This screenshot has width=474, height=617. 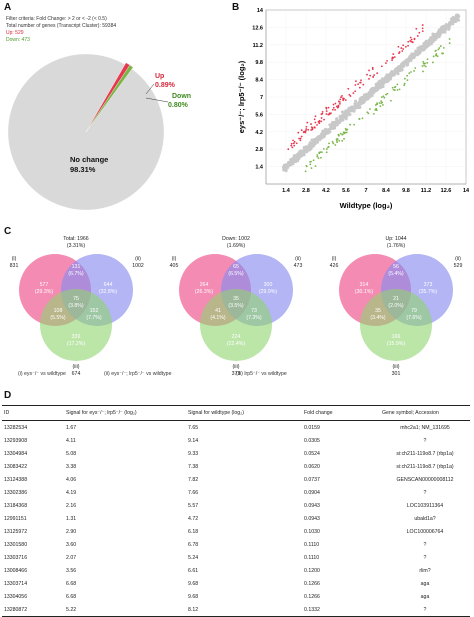 I want to click on venn-region-all-pct: (3.8%), so click(x=76, y=306).